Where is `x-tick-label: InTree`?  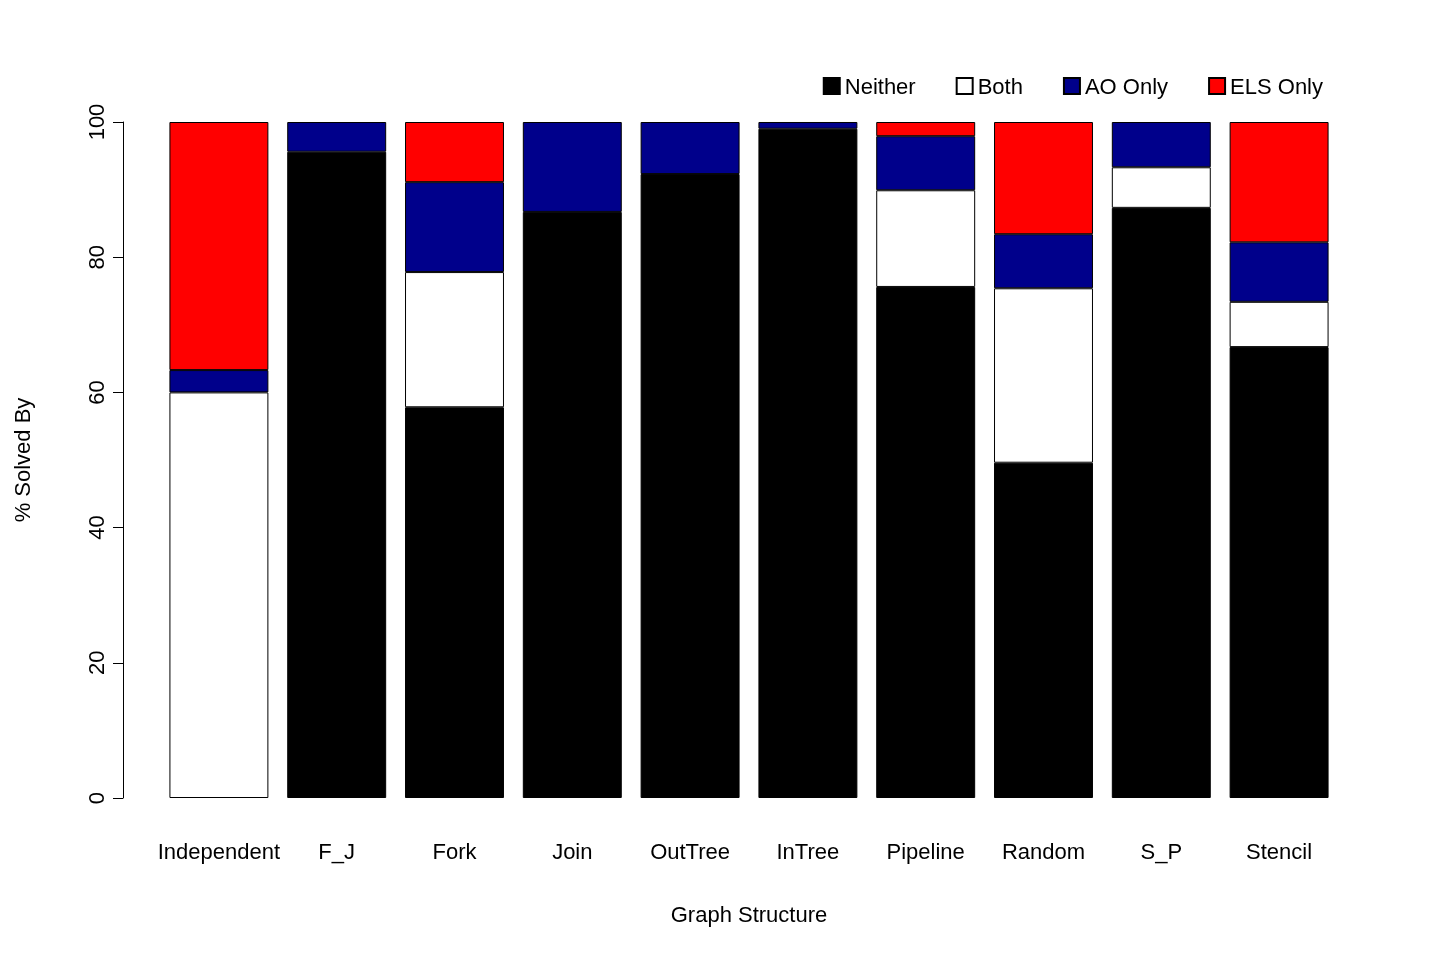 x-tick-label: InTree is located at coordinates (808, 851).